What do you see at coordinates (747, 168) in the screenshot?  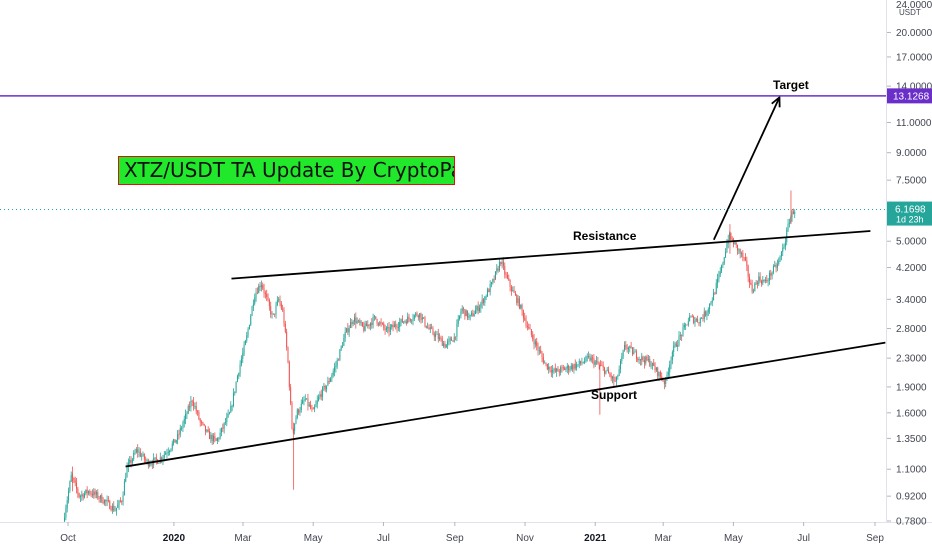 I see `target-arrow-line` at bounding box center [747, 168].